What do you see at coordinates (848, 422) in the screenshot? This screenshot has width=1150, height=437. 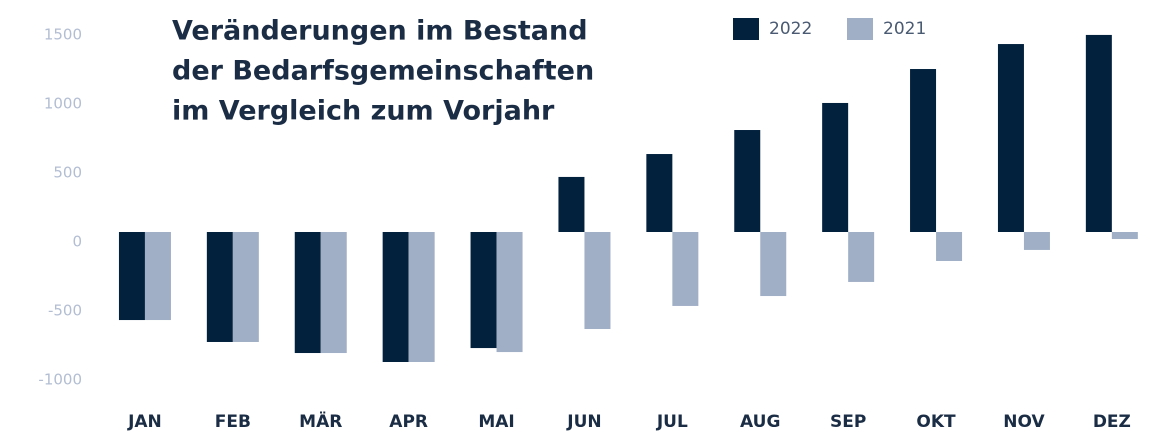 I see `x-tick-label: SEP` at bounding box center [848, 422].